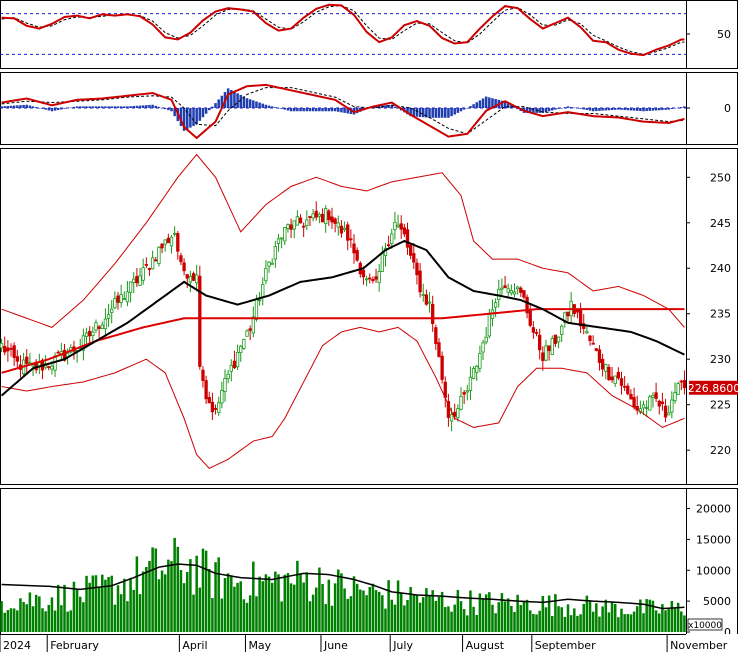 The width and height of the screenshot is (738, 659). Describe the element at coordinates (727, 108) in the screenshot. I see `macd-tick-label: 0` at that location.